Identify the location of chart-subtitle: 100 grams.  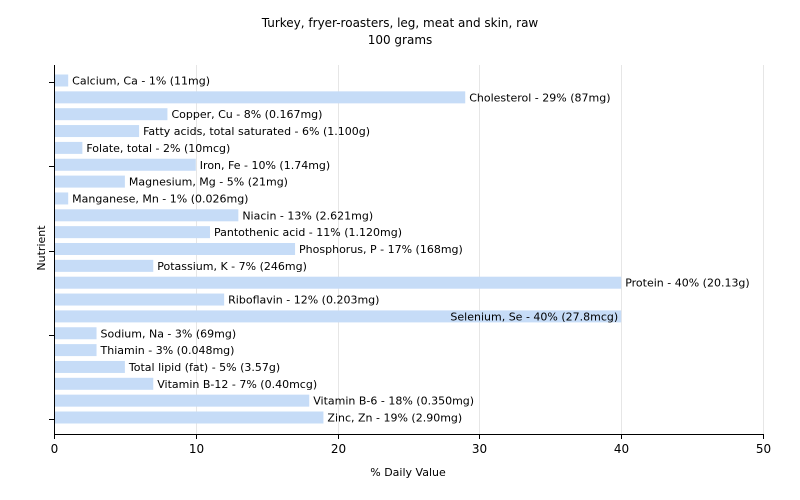
(400, 40).